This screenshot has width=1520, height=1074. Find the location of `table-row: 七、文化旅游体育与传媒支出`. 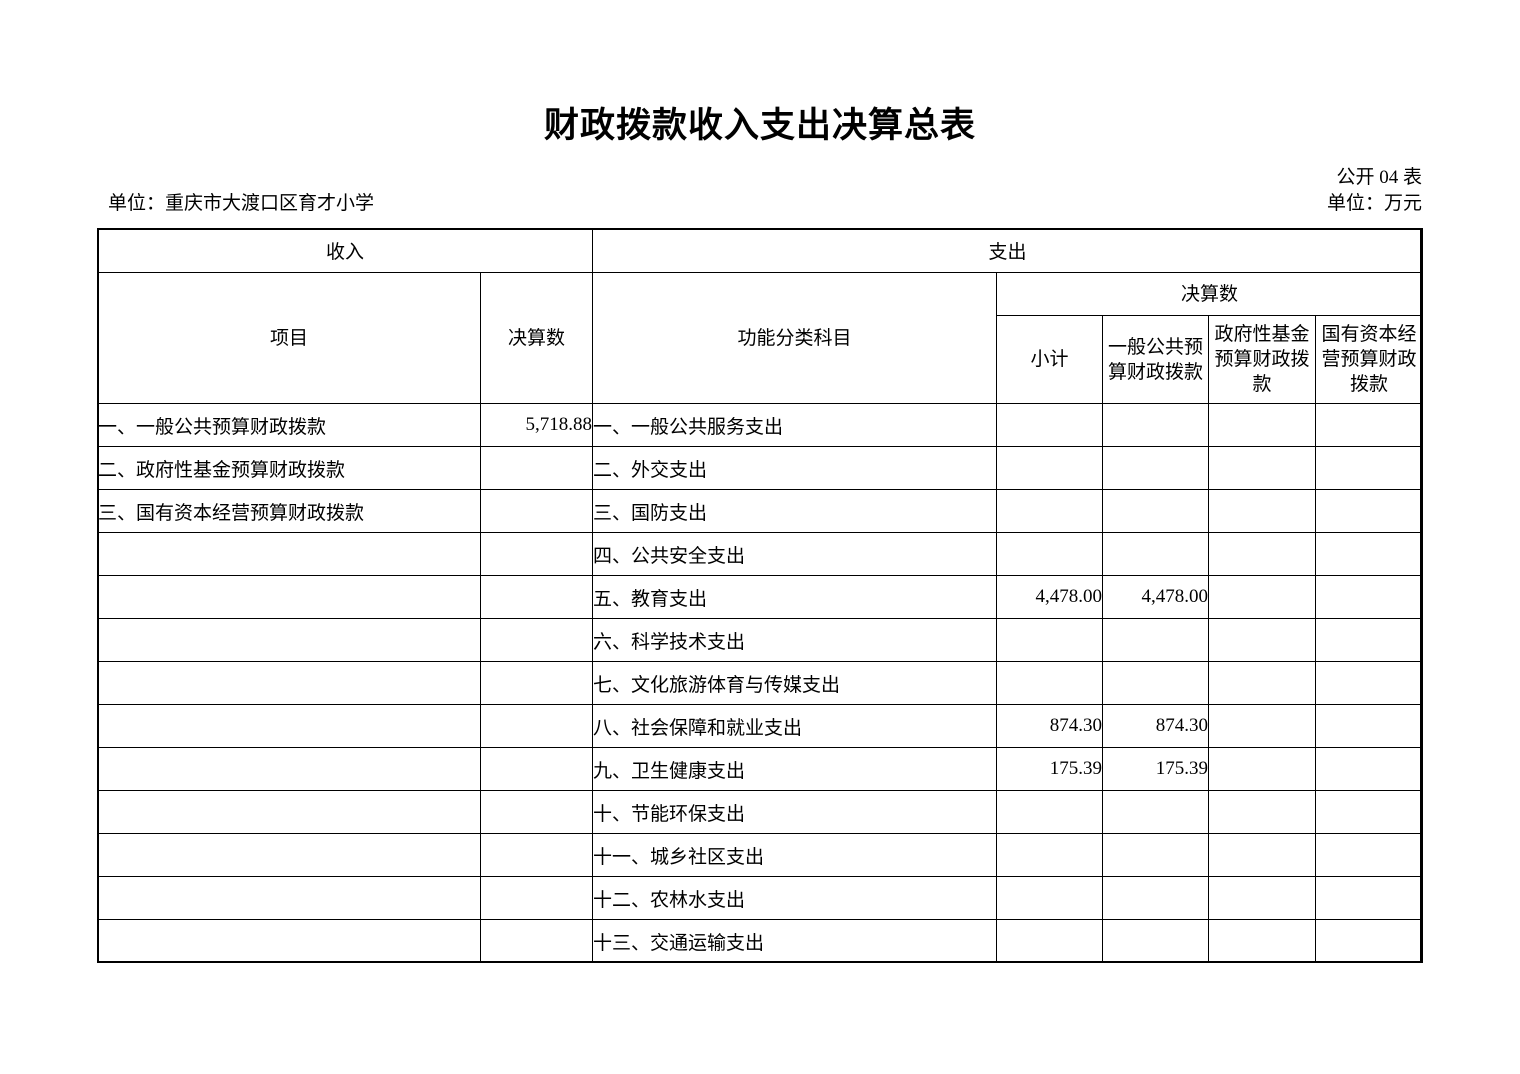

table-row: 七、文化旅游体育与传媒支出 is located at coordinates (760, 683).